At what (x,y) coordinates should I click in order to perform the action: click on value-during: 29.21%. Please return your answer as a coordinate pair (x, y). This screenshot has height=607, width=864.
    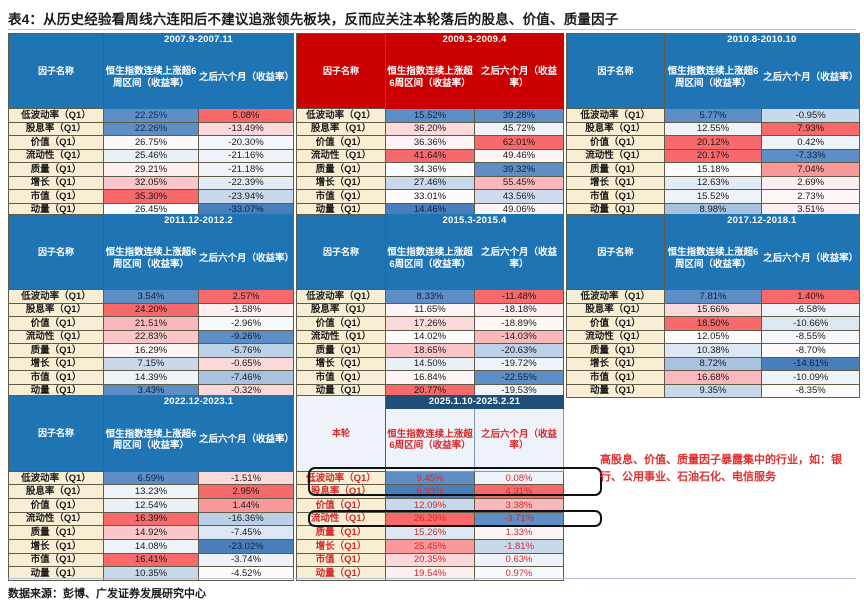
    Looking at the image, I should click on (151, 169).